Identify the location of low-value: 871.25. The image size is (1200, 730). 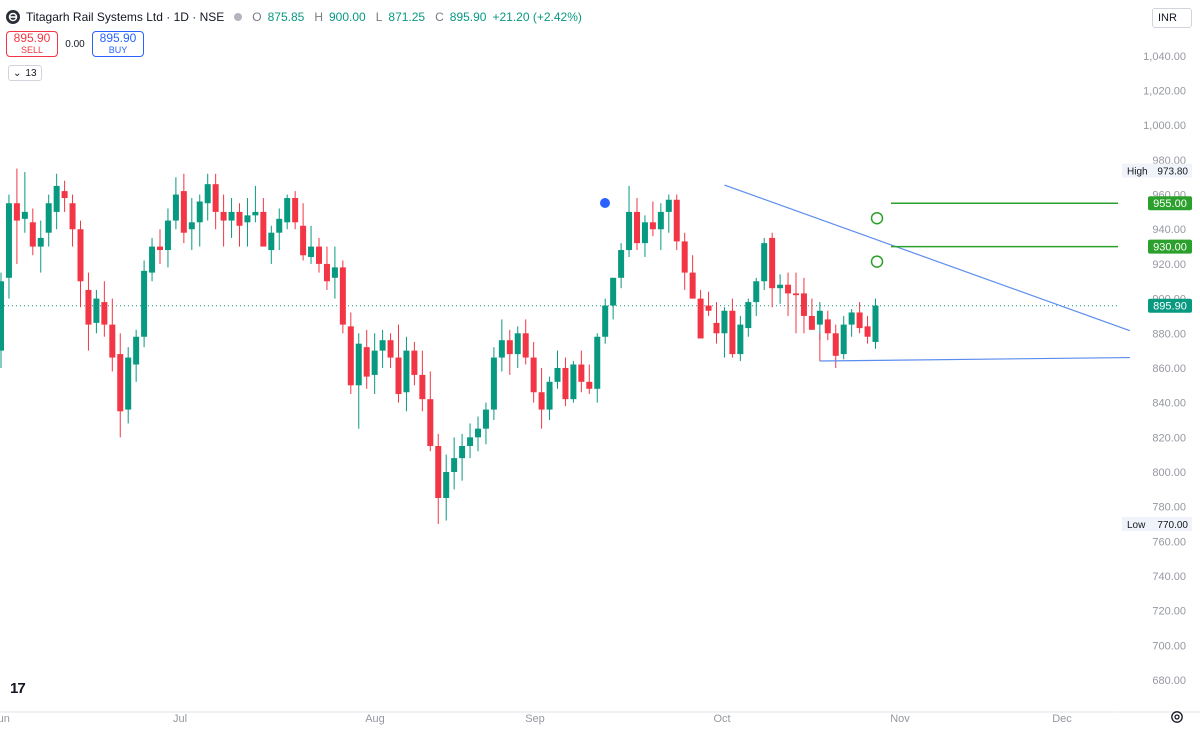
(407, 17).